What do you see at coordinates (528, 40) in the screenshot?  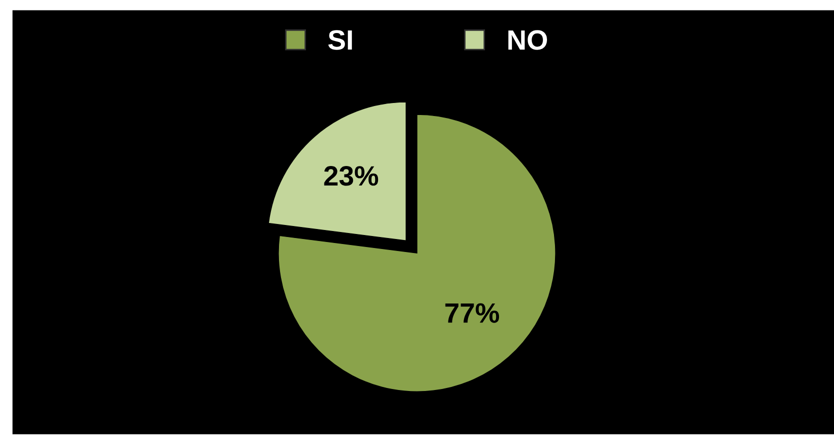 I see `legend-label: NO` at bounding box center [528, 40].